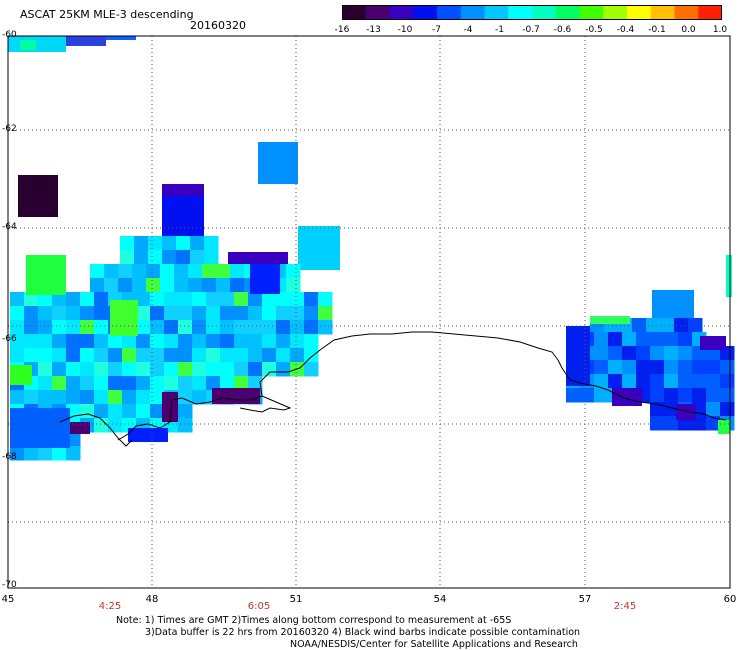  I want to click on latitude-label: -66, so click(9, 339).